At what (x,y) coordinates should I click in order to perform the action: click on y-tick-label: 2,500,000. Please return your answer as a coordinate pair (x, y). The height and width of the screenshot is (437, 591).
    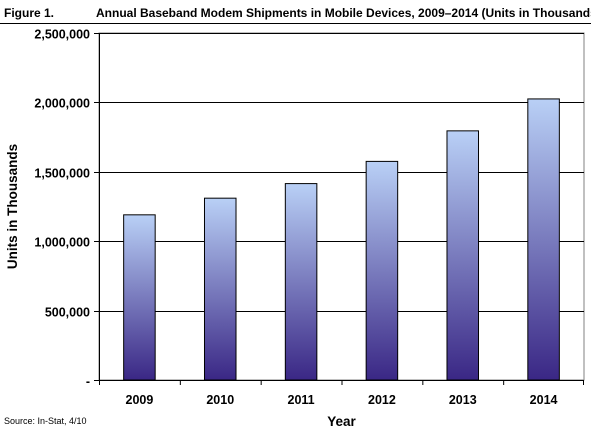
    Looking at the image, I should click on (62, 35).